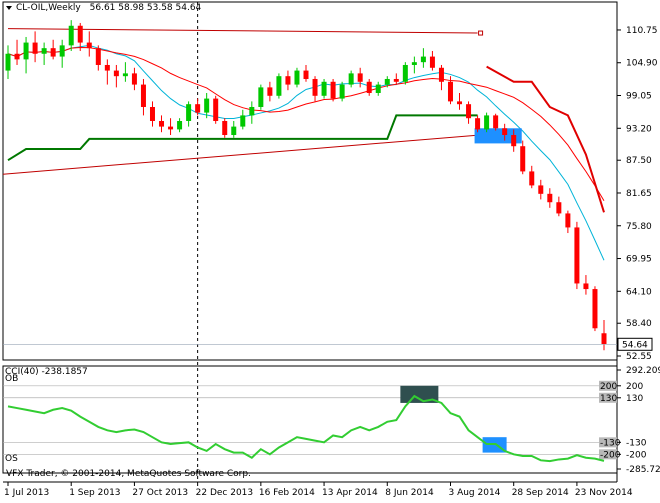 The width and height of the screenshot is (660, 503). I want to click on cci-line, so click(306, 428).